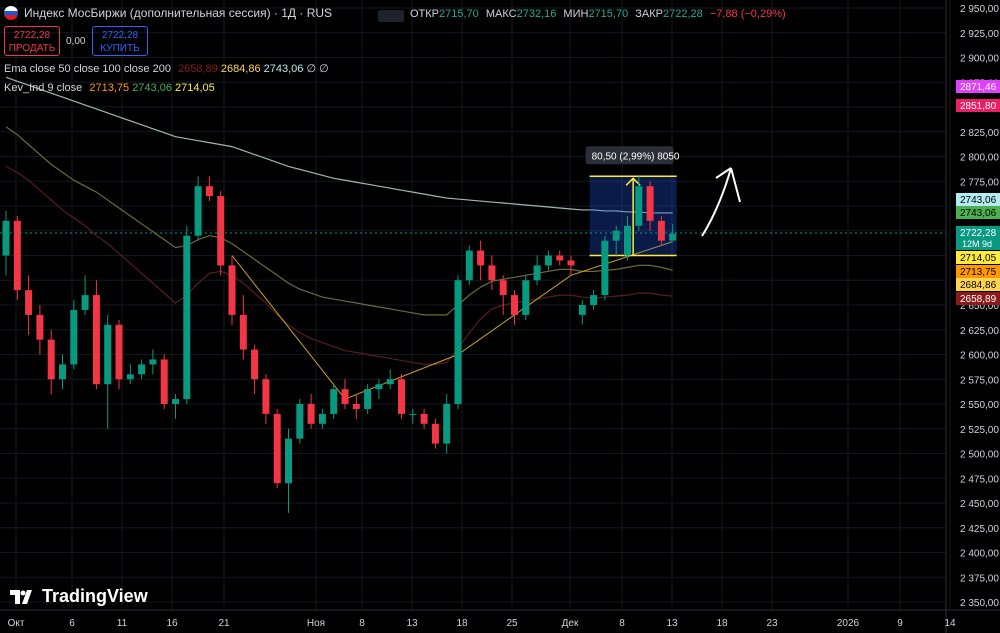 The width and height of the screenshot is (1000, 633). I want to click on buy-button: 2722,28 КУПИТЬ, so click(120, 41).